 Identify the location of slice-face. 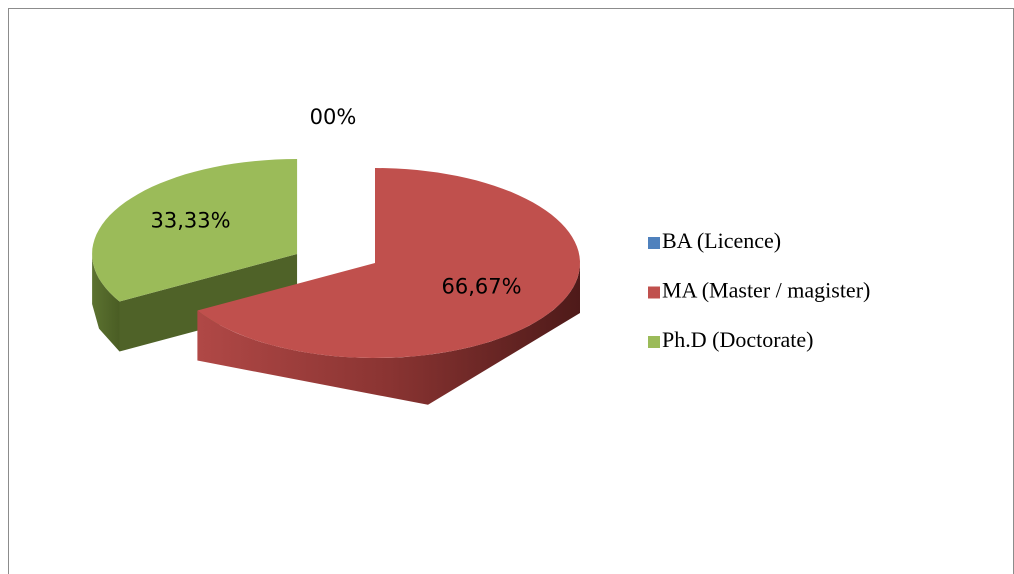
(208, 302).